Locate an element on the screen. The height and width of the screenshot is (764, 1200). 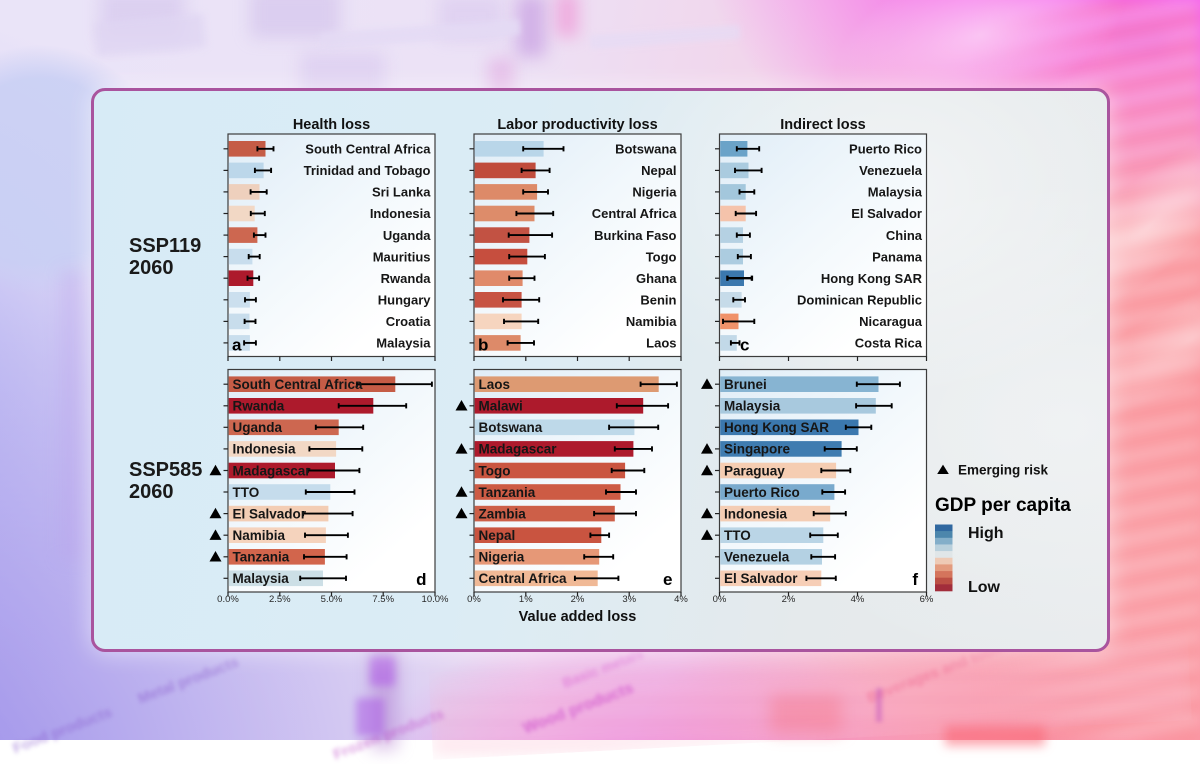
svg-text: 3% is located at coordinates (629, 599).